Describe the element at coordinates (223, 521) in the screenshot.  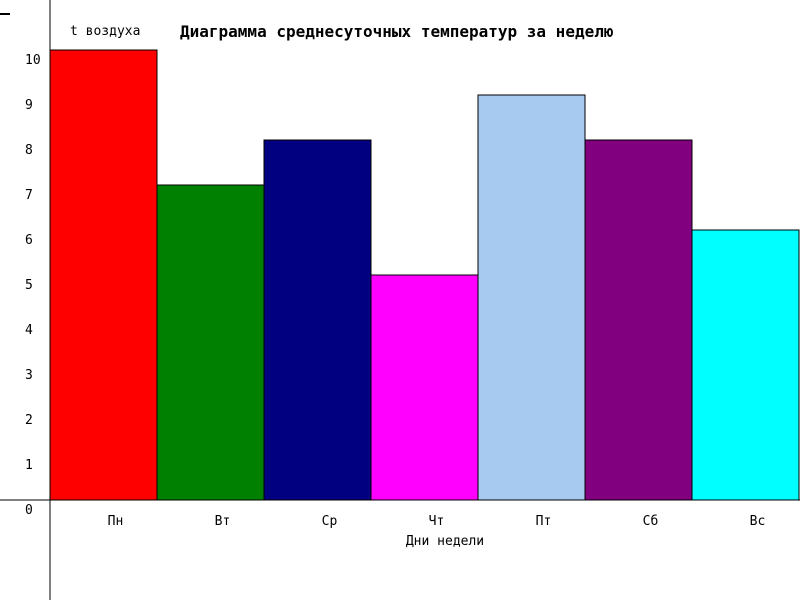
I see `x-tick-label: Вт` at that location.